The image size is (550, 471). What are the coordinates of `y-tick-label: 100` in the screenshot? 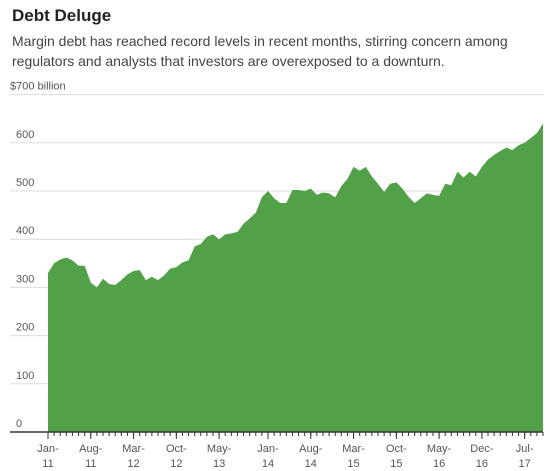 It's located at (25, 376).